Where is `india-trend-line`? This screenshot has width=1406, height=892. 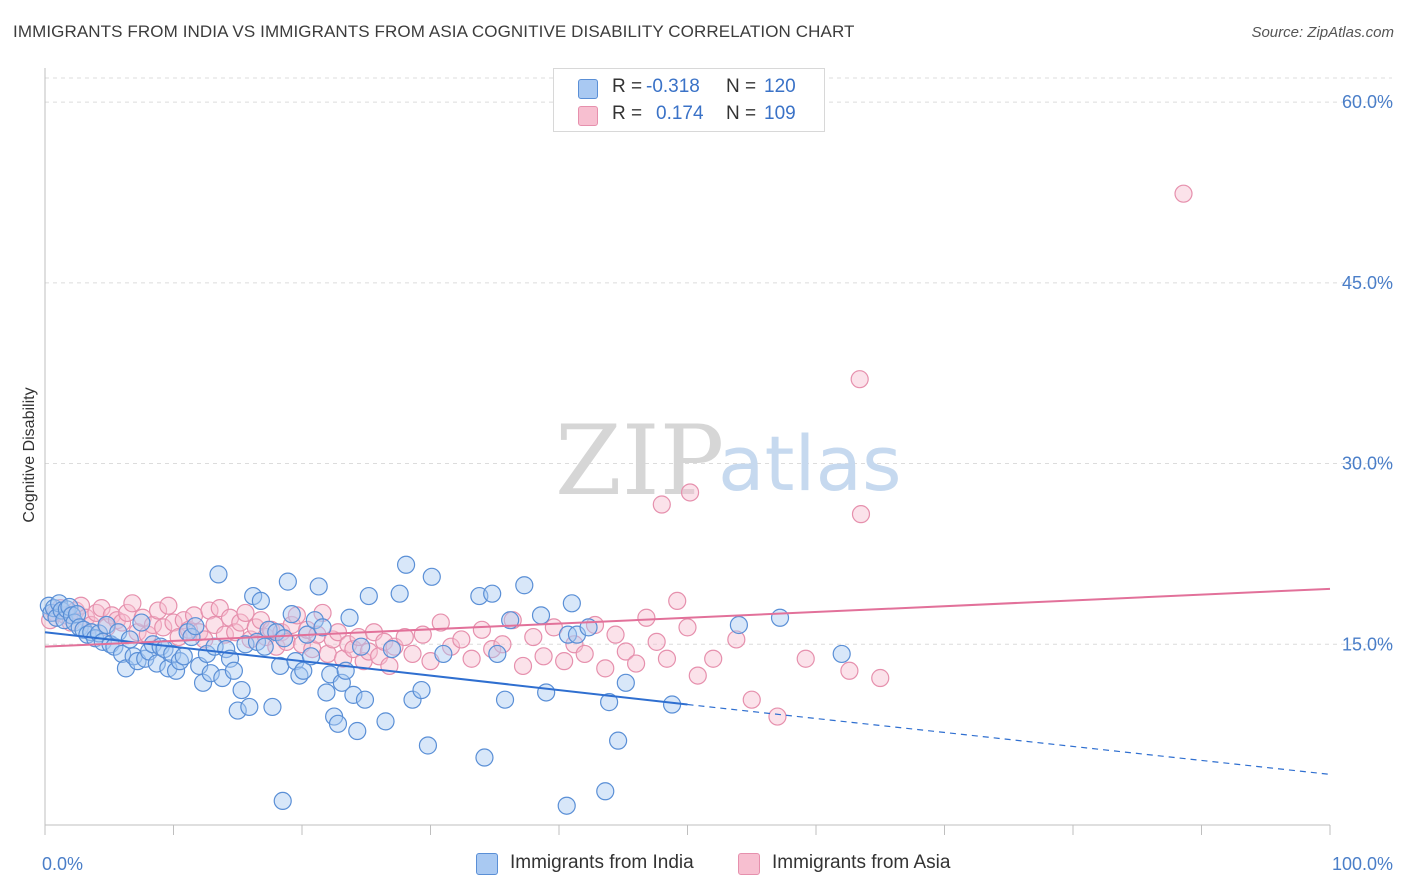 india-trend-line is located at coordinates (366, 668).